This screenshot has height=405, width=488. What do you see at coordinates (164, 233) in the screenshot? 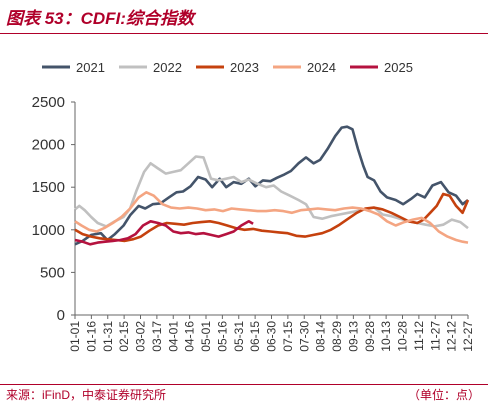
I see `series-line-2025` at bounding box center [164, 233].